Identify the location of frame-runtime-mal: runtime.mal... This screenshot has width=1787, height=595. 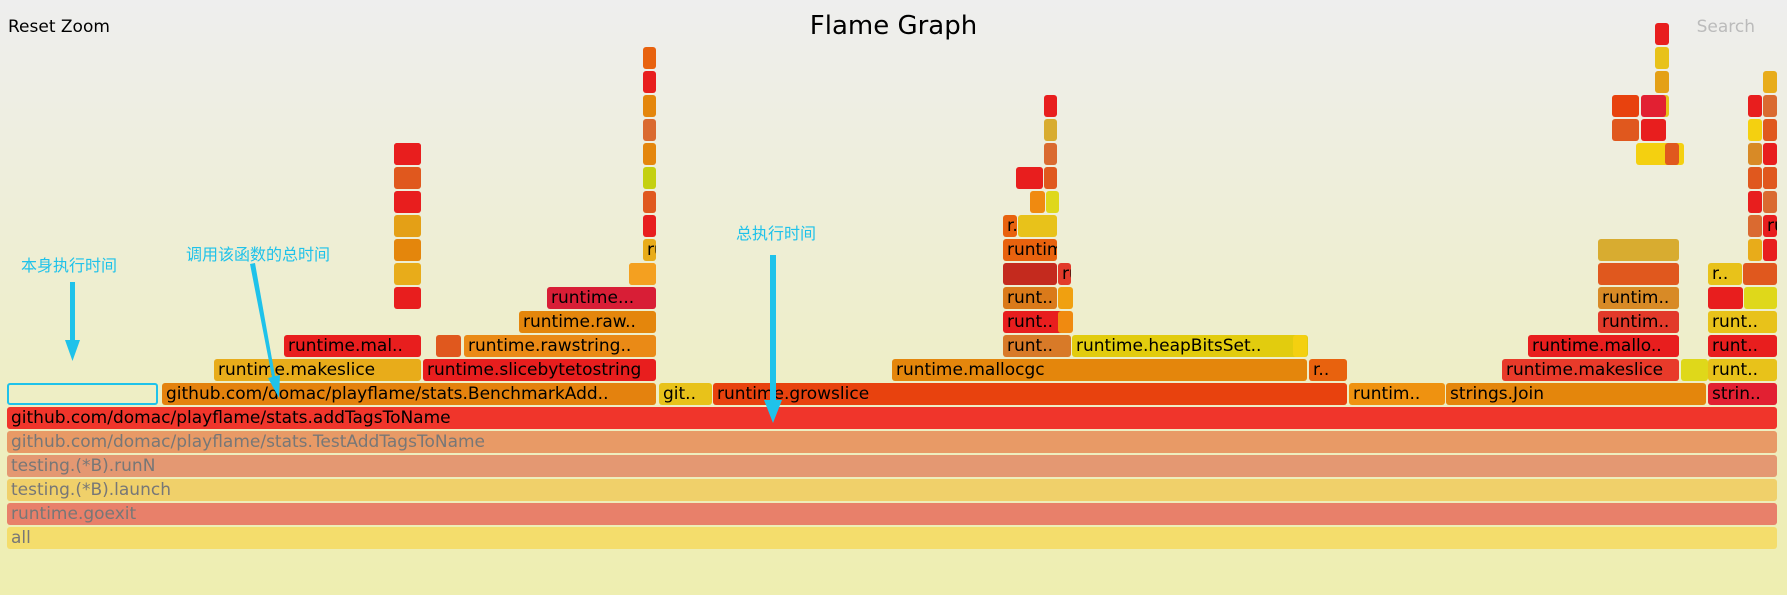
(352, 346).